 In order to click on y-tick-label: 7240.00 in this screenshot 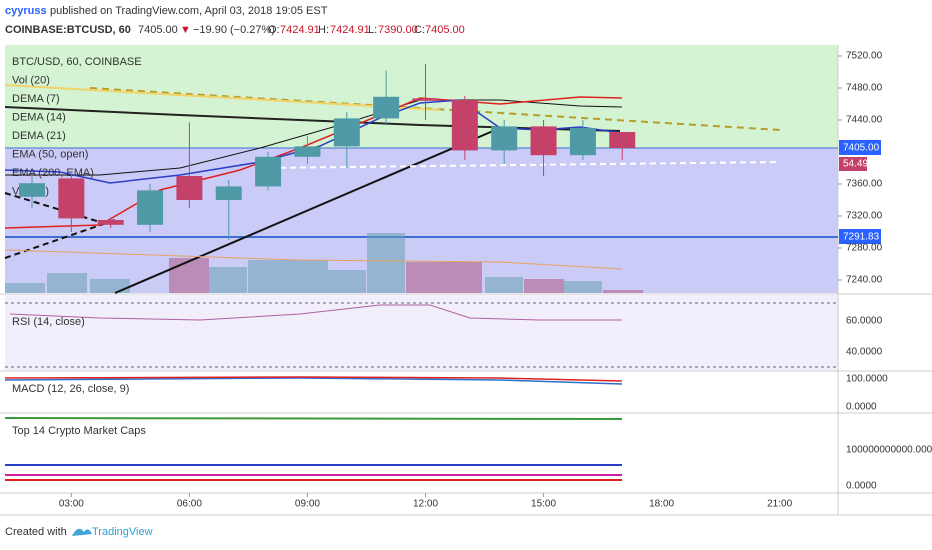, I will do `click(864, 280)`.